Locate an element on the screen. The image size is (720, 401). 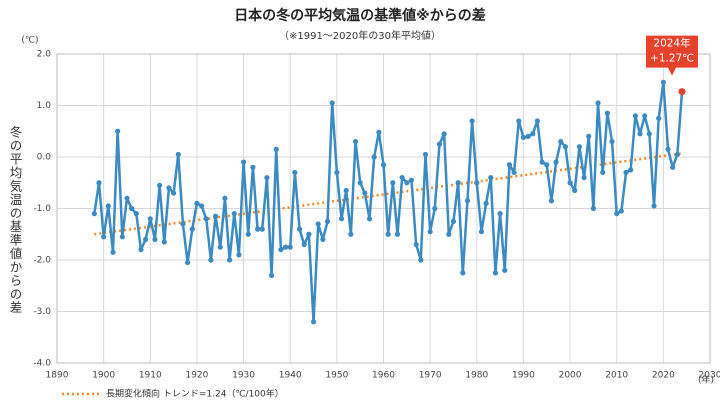
x-tick-label: 1920 is located at coordinates (196, 376).